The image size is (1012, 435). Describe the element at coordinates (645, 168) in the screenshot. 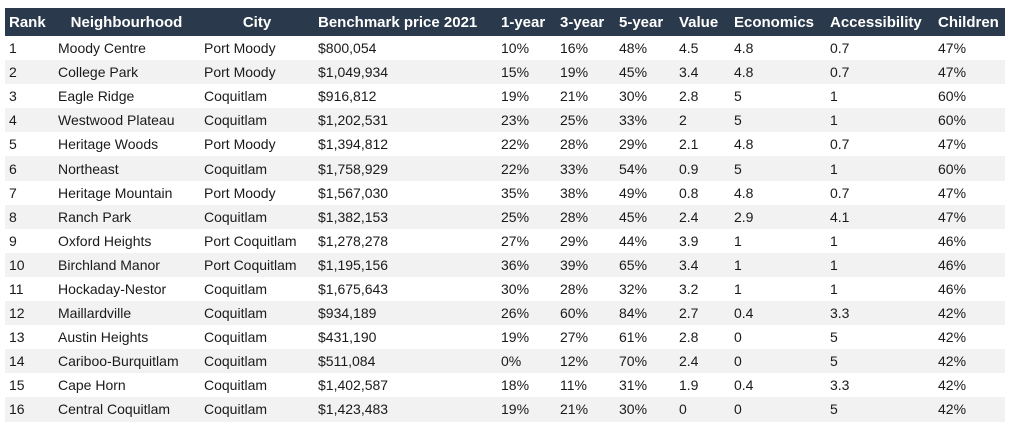

I see `five-year-cell: 54%` at that location.